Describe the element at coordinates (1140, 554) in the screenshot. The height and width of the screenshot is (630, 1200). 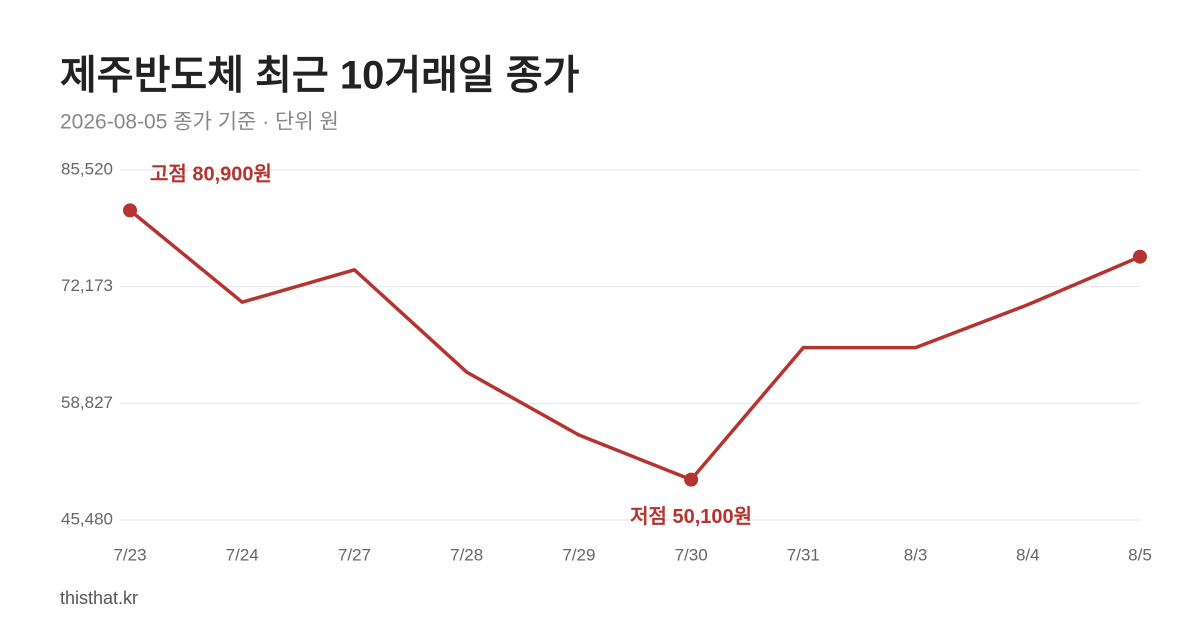
I see `x-tick-label: 8/5` at that location.